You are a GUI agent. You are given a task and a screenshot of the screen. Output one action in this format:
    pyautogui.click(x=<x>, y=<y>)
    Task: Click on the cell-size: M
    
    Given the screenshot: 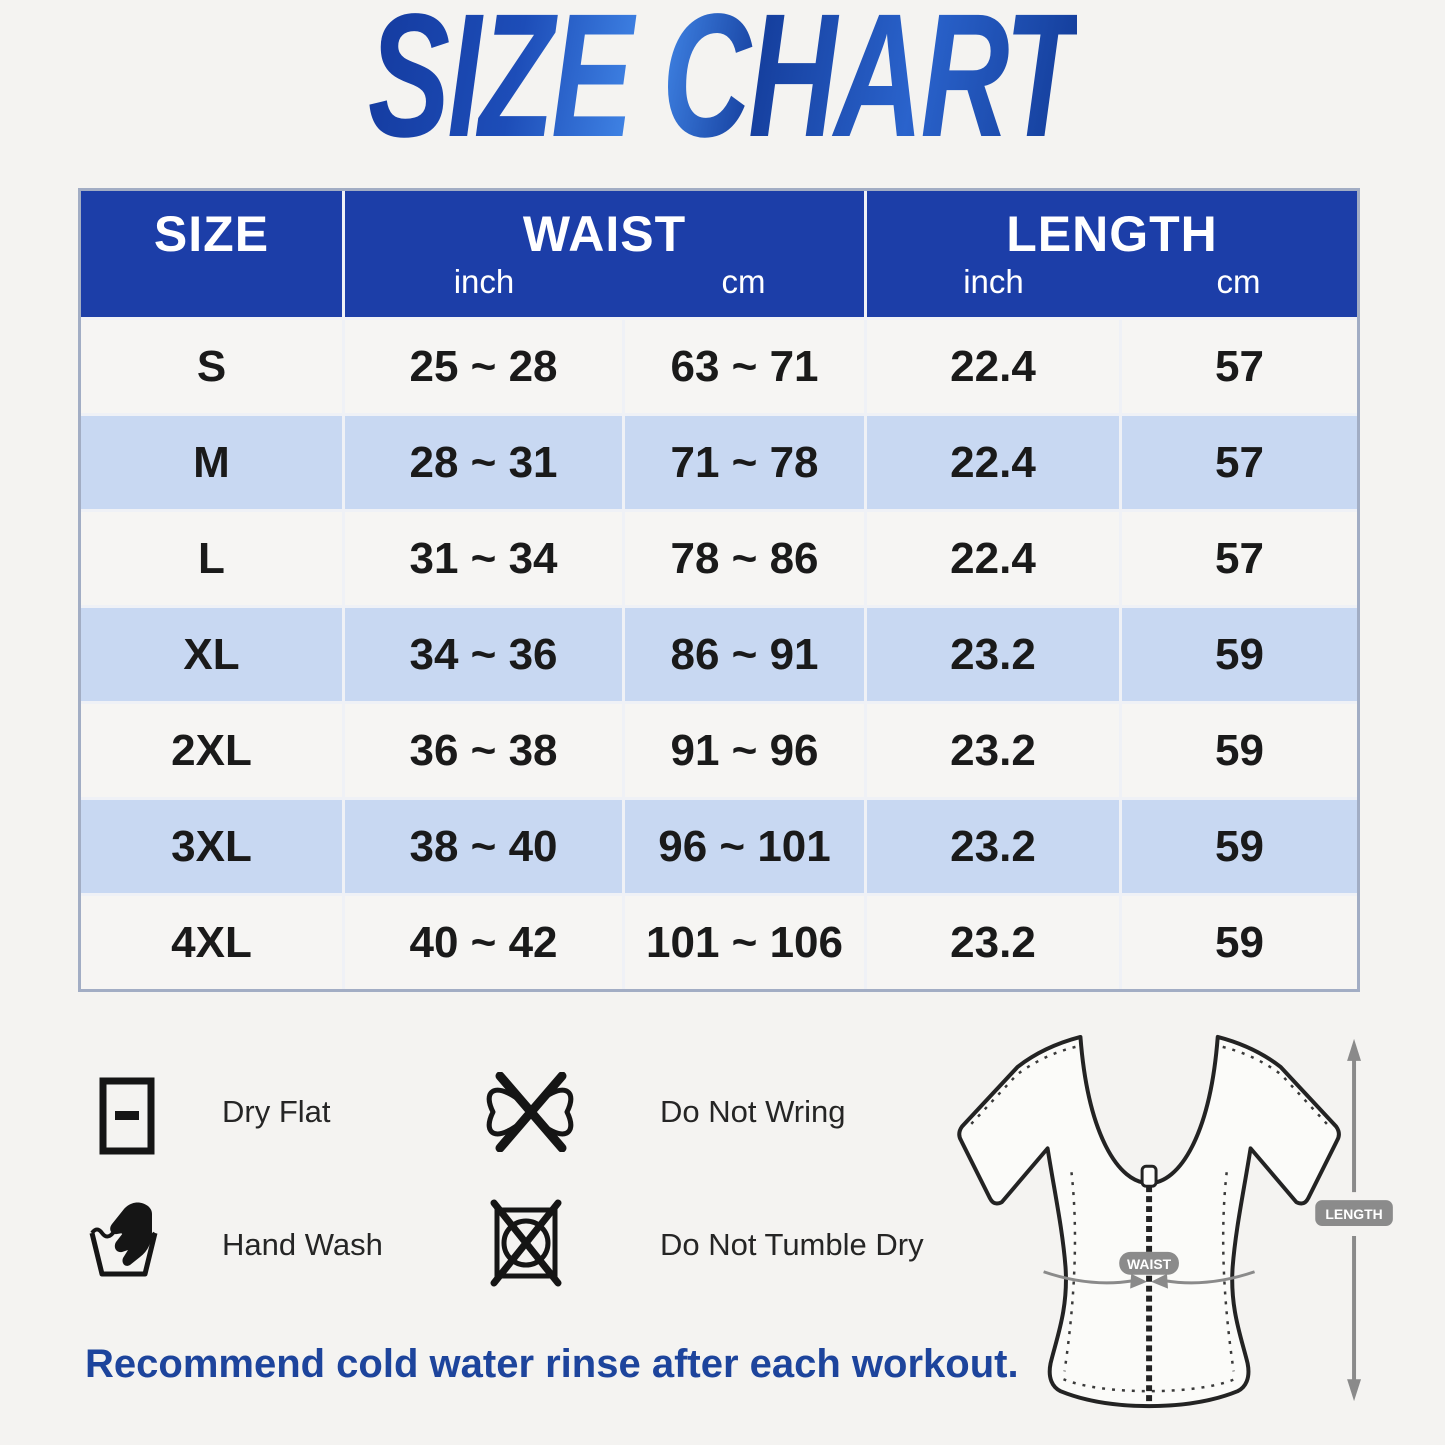 What is the action you would take?
    pyautogui.click(x=211, y=462)
    